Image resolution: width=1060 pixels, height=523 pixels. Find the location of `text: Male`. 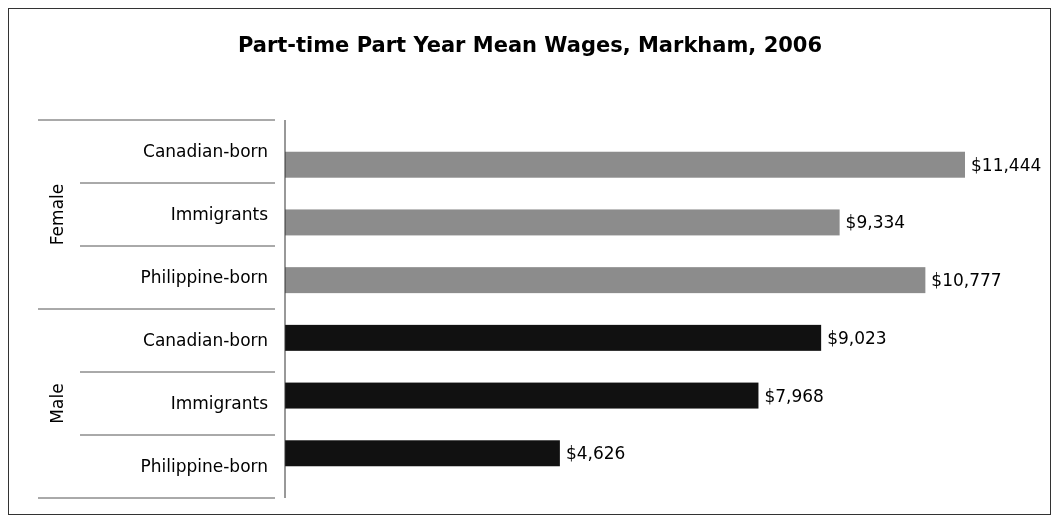

text: Male is located at coordinates (57, 403).